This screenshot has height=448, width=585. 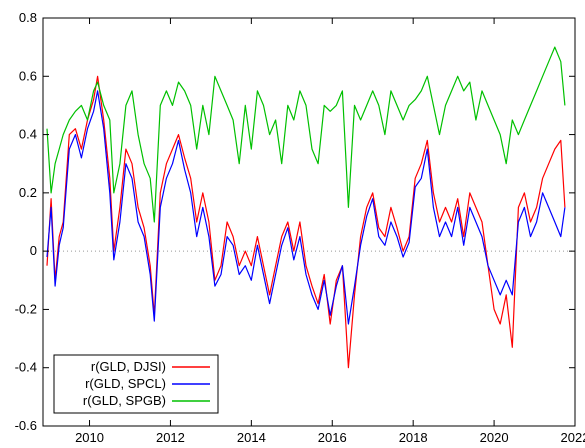 I want to click on x-tick-label: 2018, so click(x=413, y=437).